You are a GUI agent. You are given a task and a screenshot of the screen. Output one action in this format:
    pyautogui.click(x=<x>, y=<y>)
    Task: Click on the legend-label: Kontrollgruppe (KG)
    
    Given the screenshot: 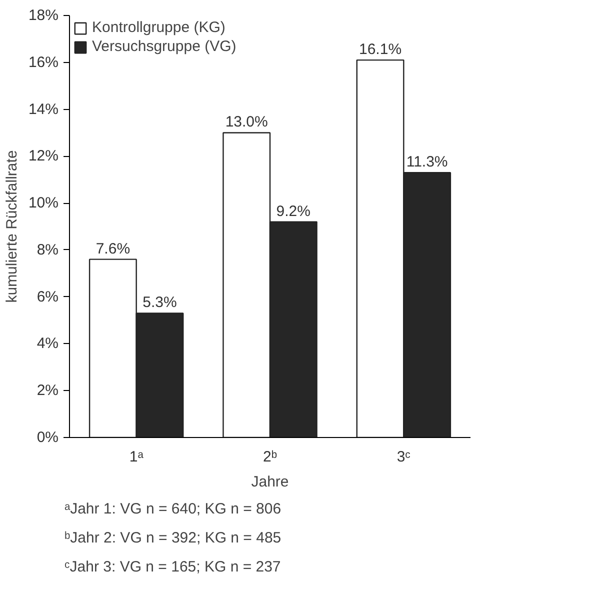 What is the action you would take?
    pyautogui.click(x=159, y=27)
    